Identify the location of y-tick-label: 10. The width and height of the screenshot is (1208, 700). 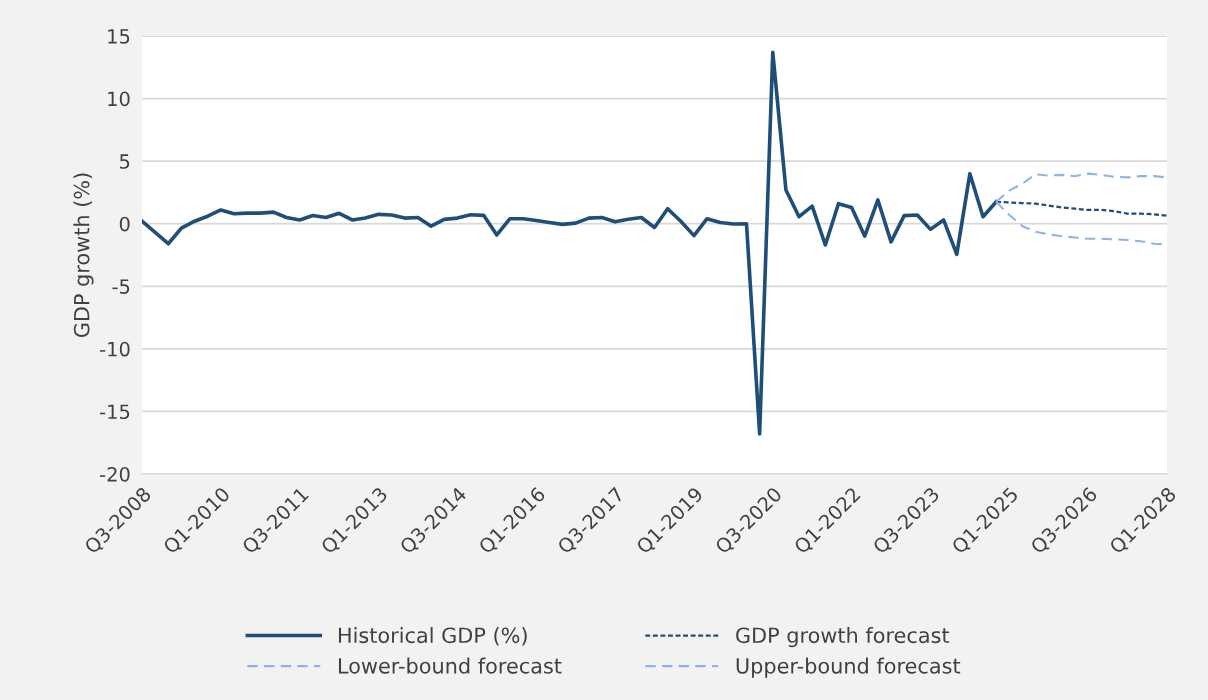
(119, 99).